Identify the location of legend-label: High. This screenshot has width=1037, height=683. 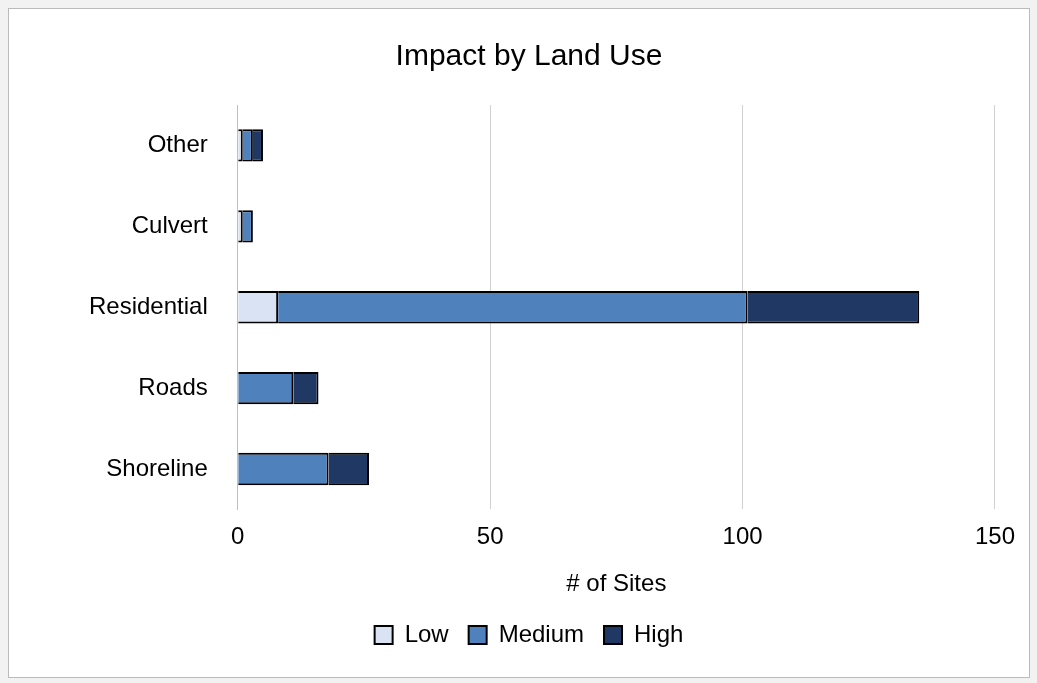
(659, 633).